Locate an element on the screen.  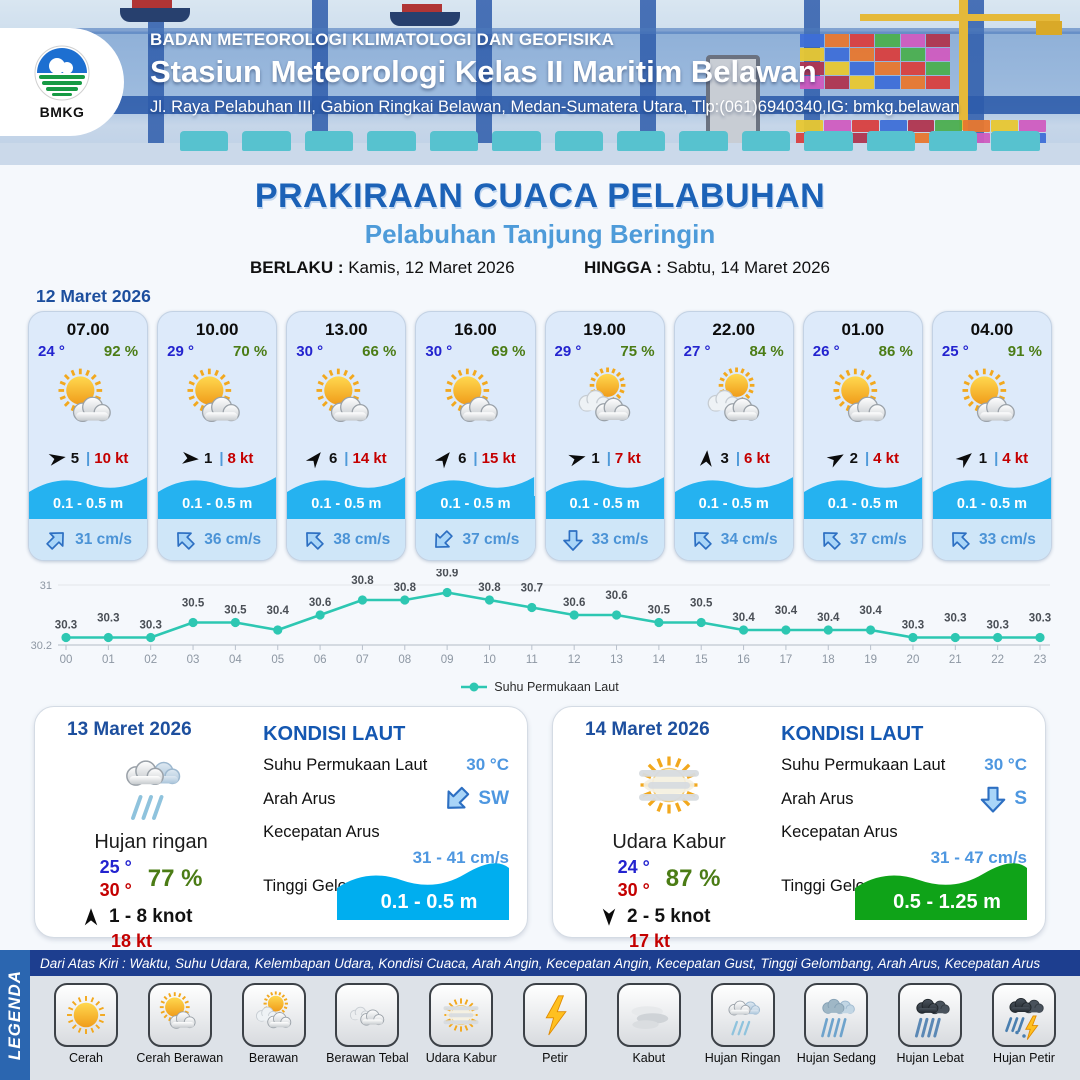
wind-gust: 15 kt is located at coordinates (498, 458).